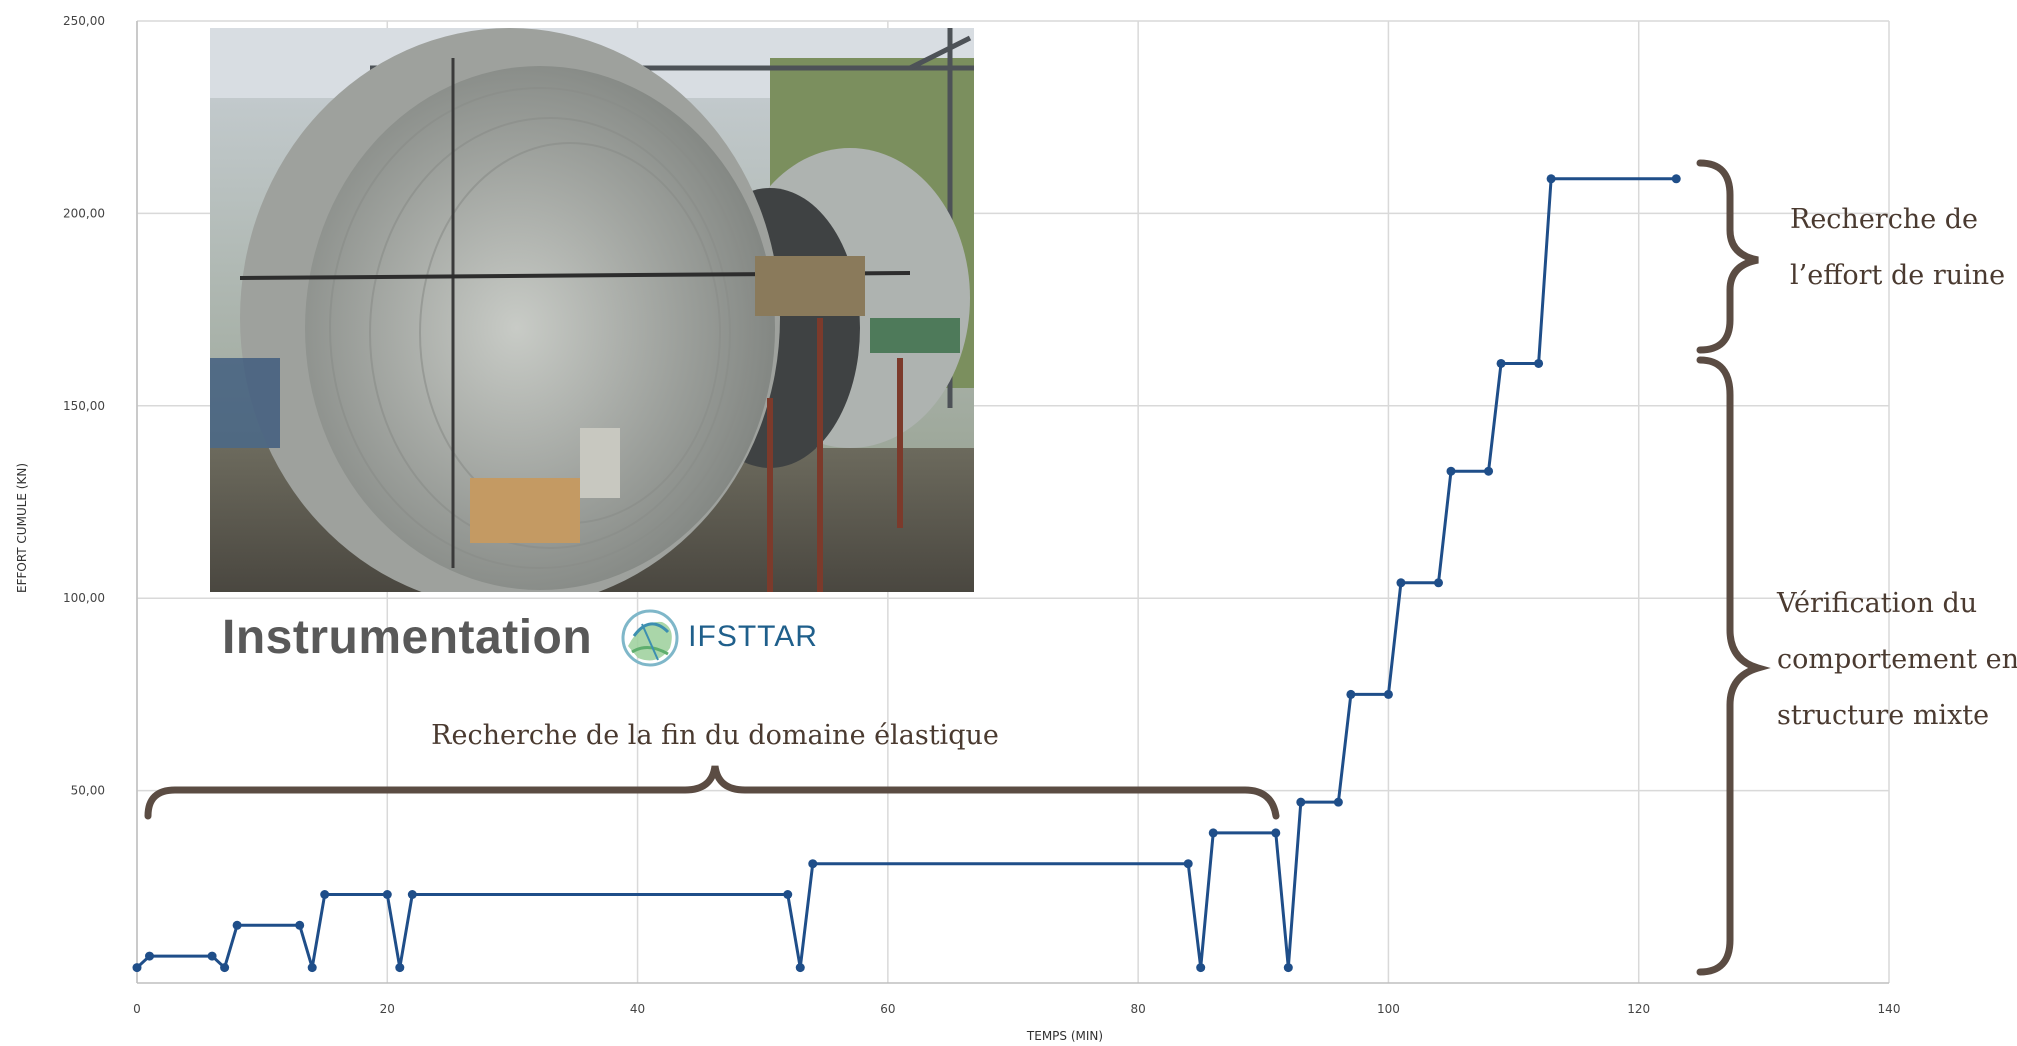  I want to click on x-tick-label: 100, so click(1388, 1009).